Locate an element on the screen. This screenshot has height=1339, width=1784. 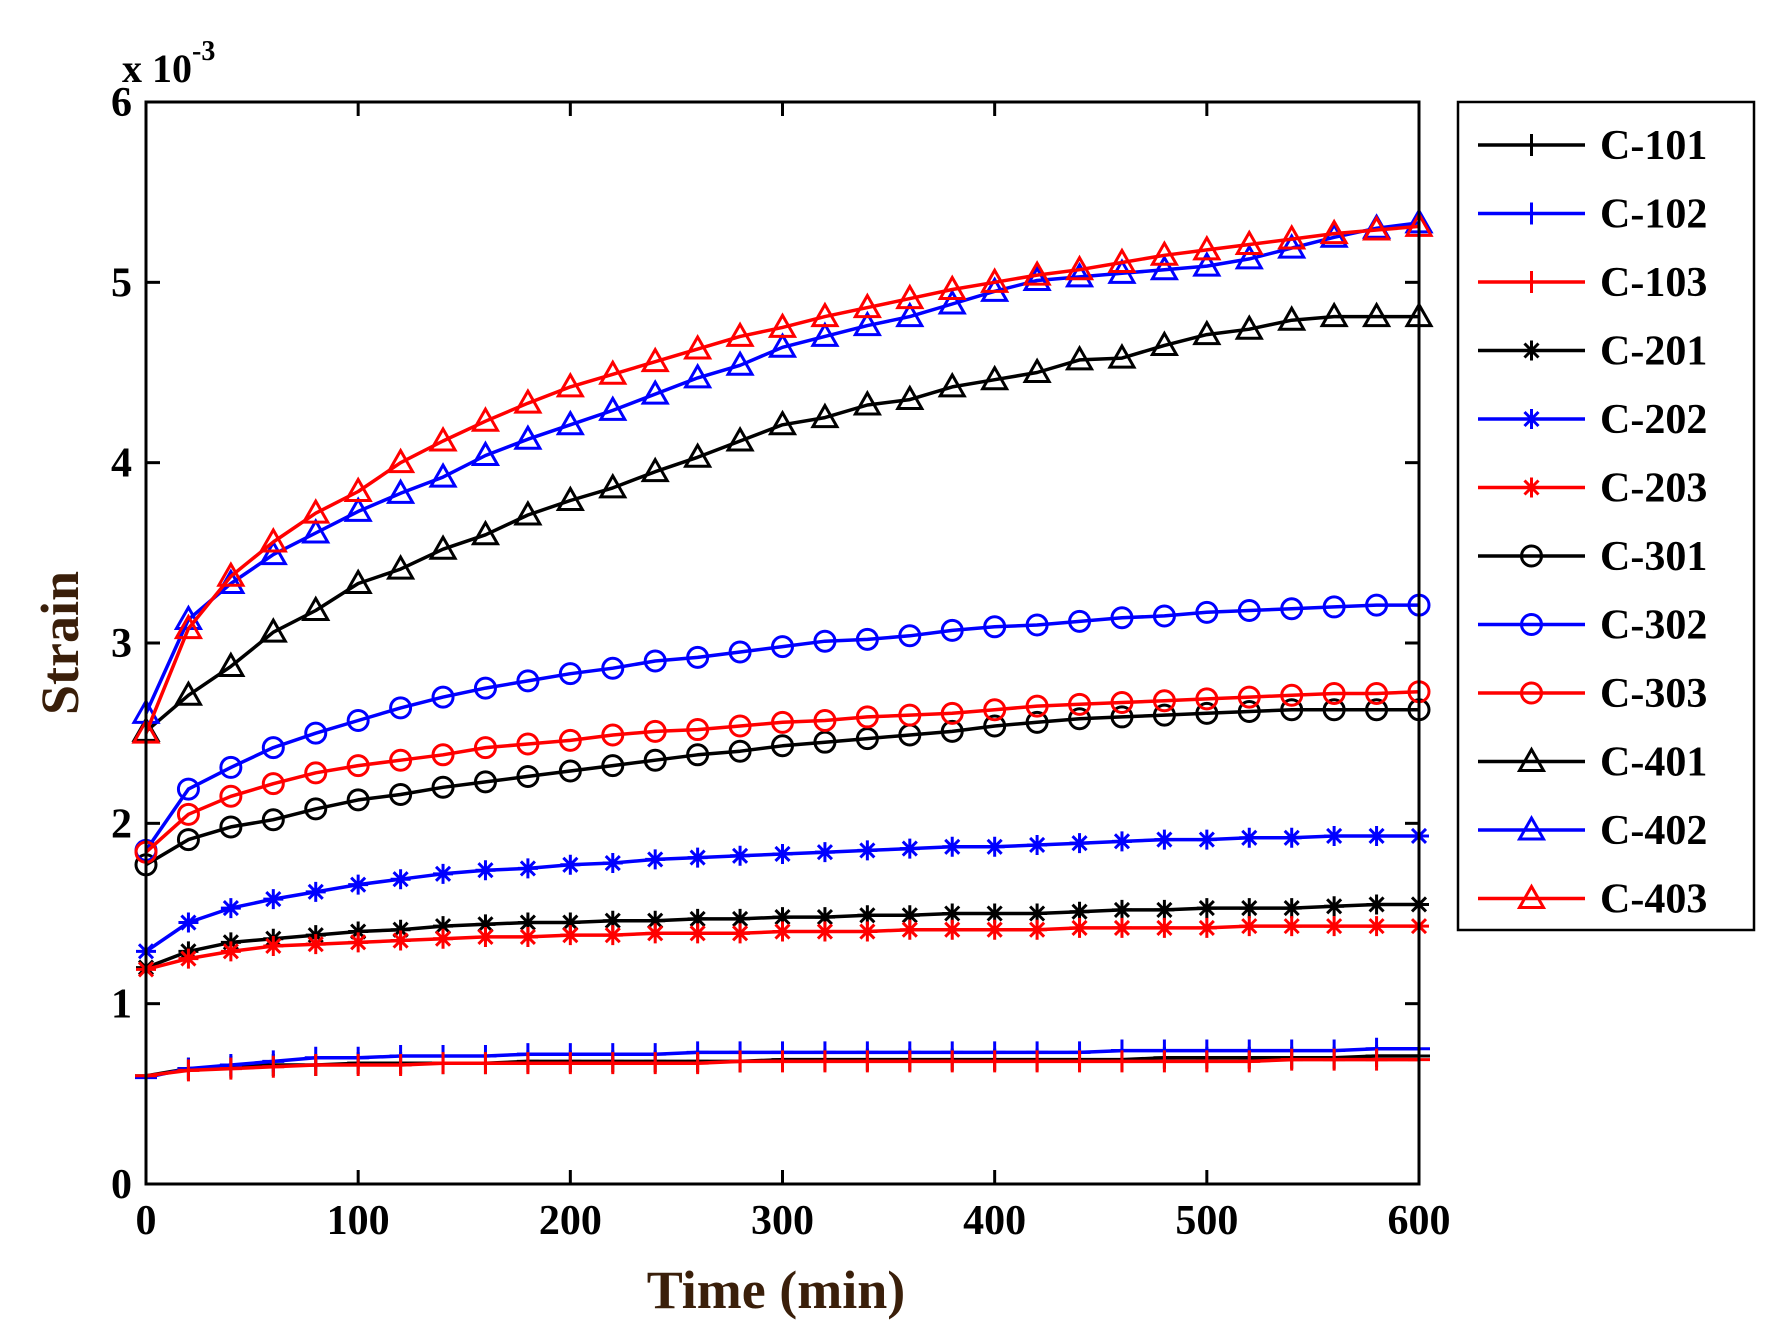
legend-label-C-201: C-201 is located at coordinates (1653, 352).